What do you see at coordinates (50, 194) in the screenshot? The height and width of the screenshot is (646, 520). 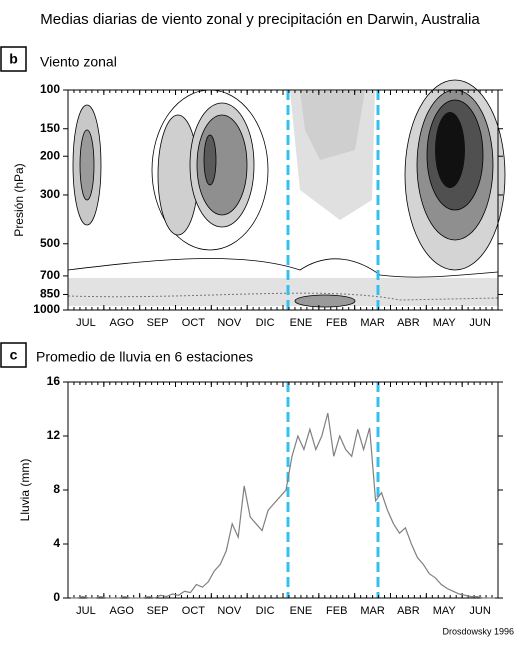 I see `y-tick-label: 300` at bounding box center [50, 194].